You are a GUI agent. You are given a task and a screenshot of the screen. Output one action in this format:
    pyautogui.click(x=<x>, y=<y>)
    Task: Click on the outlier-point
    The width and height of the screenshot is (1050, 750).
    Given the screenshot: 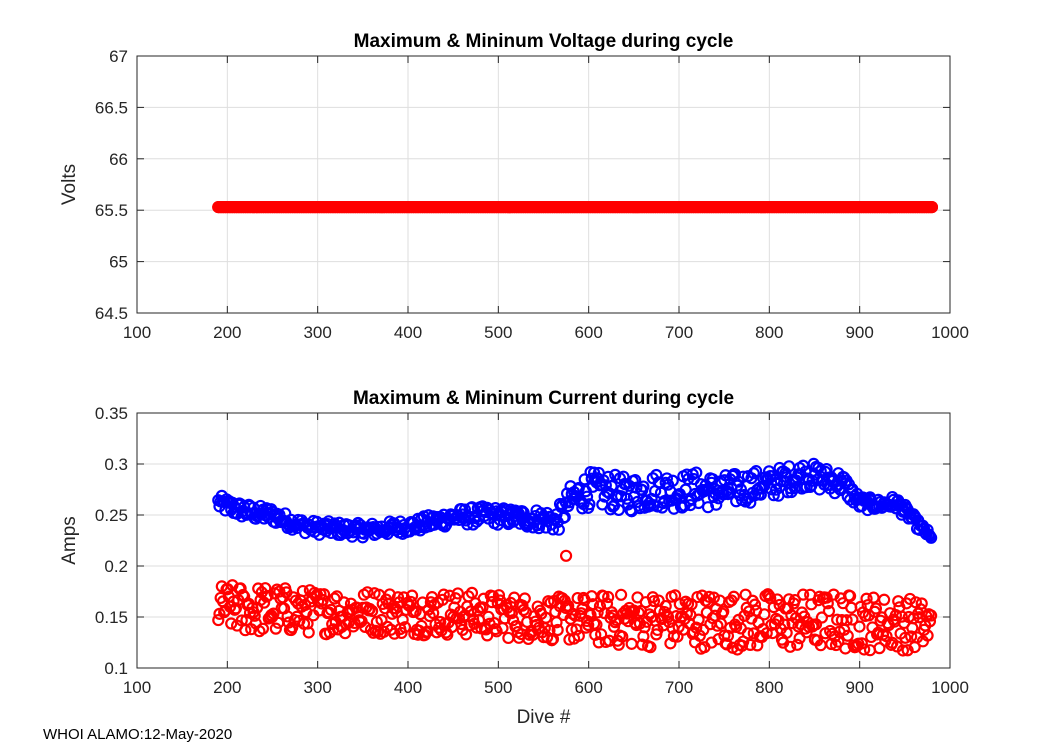 What is the action you would take?
    pyautogui.click(x=566, y=555)
    